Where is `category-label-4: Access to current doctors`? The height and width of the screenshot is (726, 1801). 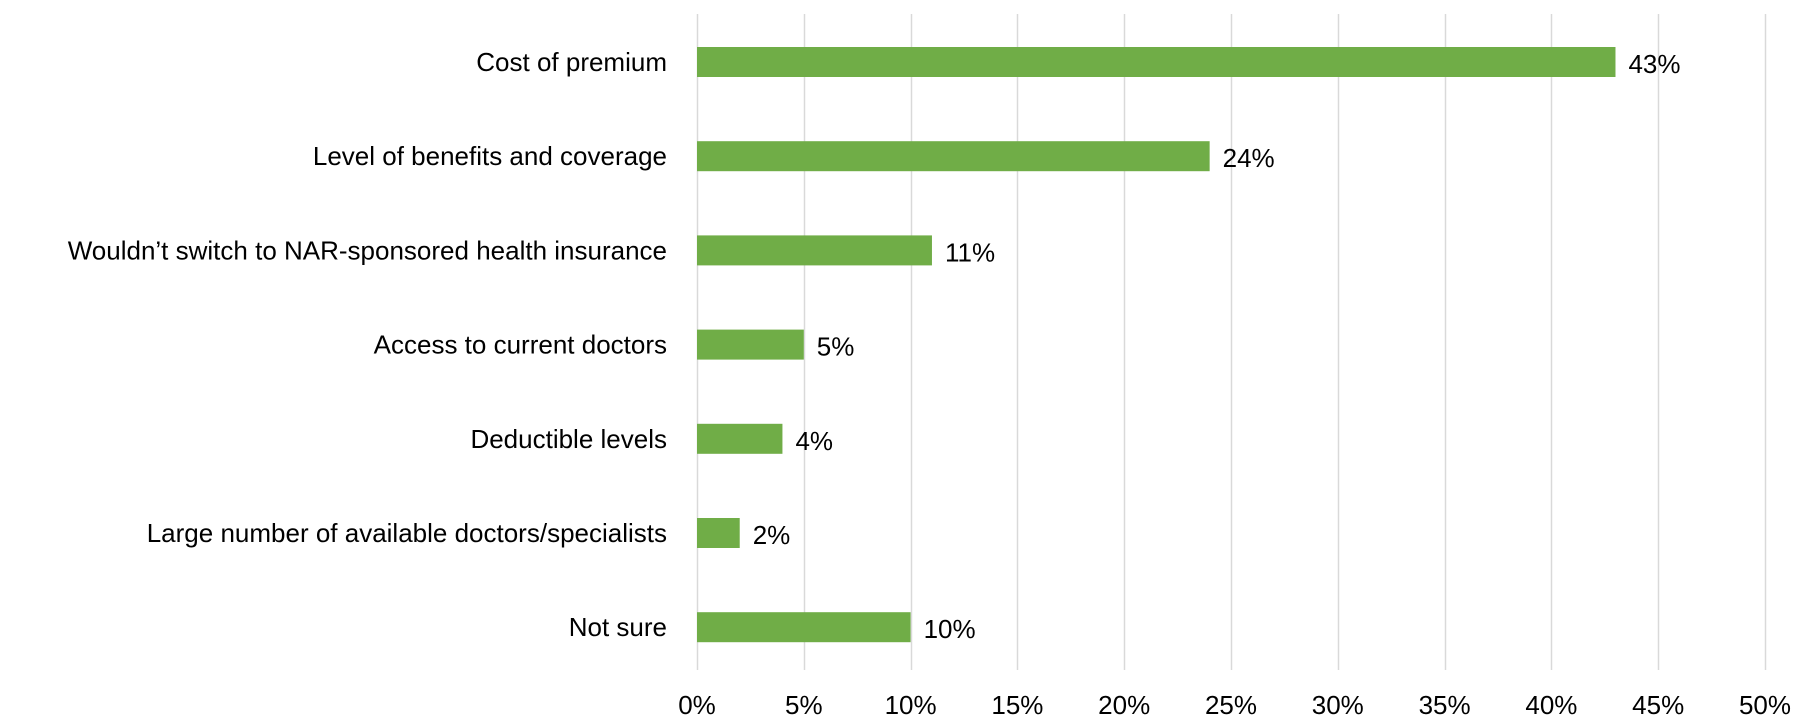 category-label-4: Access to current doctors is located at coordinates (520, 345).